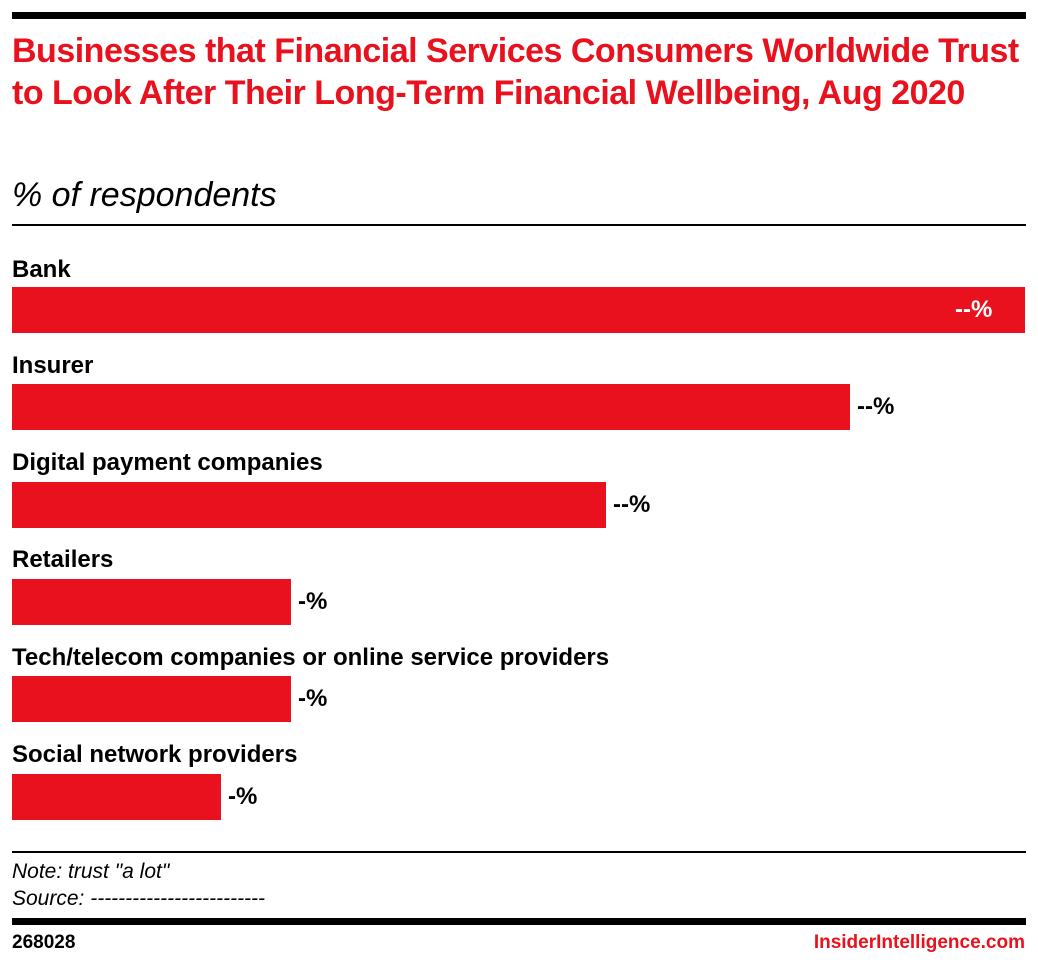 The width and height of the screenshot is (1038, 967). I want to click on bottom-rule, so click(519, 921).